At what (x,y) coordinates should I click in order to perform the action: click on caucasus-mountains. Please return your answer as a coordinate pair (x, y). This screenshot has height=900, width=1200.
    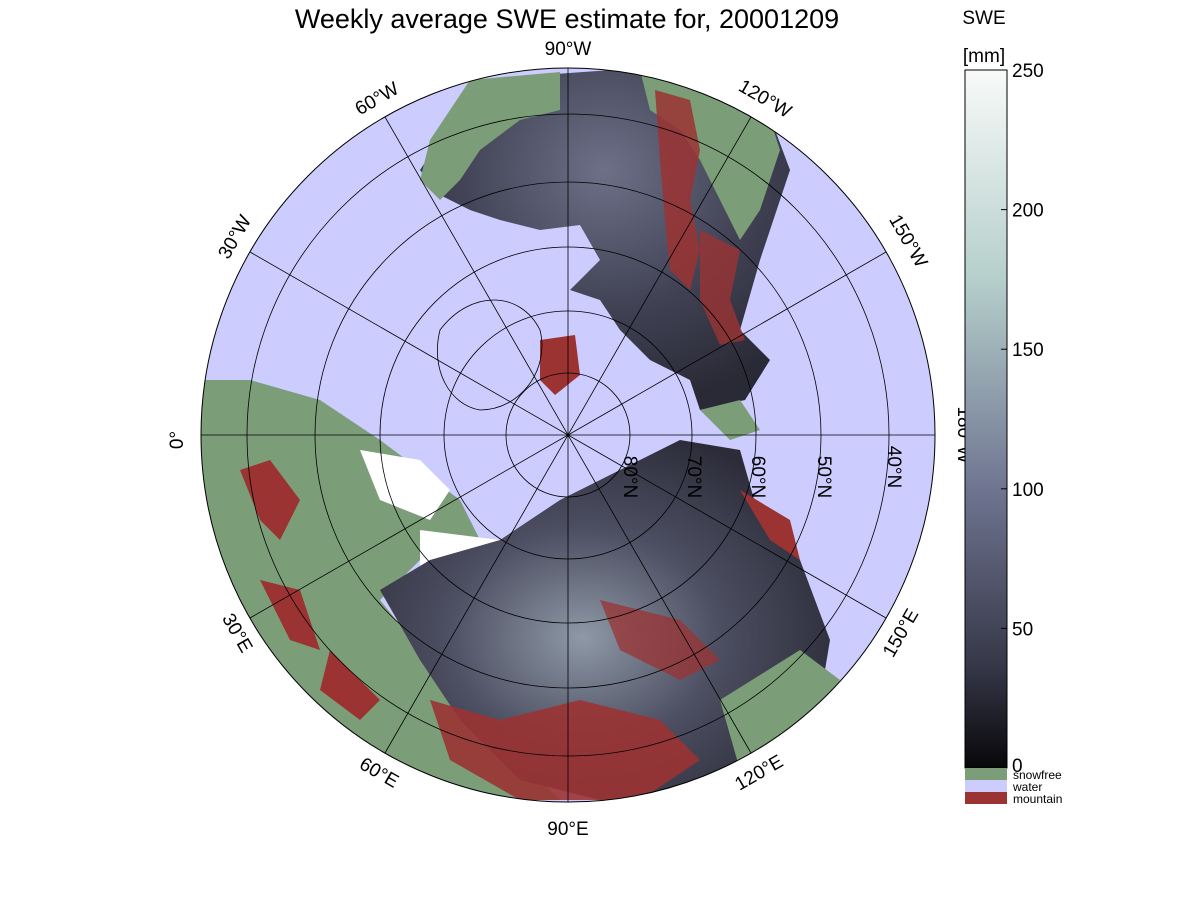
    Looking at the image, I should click on (290, 615).